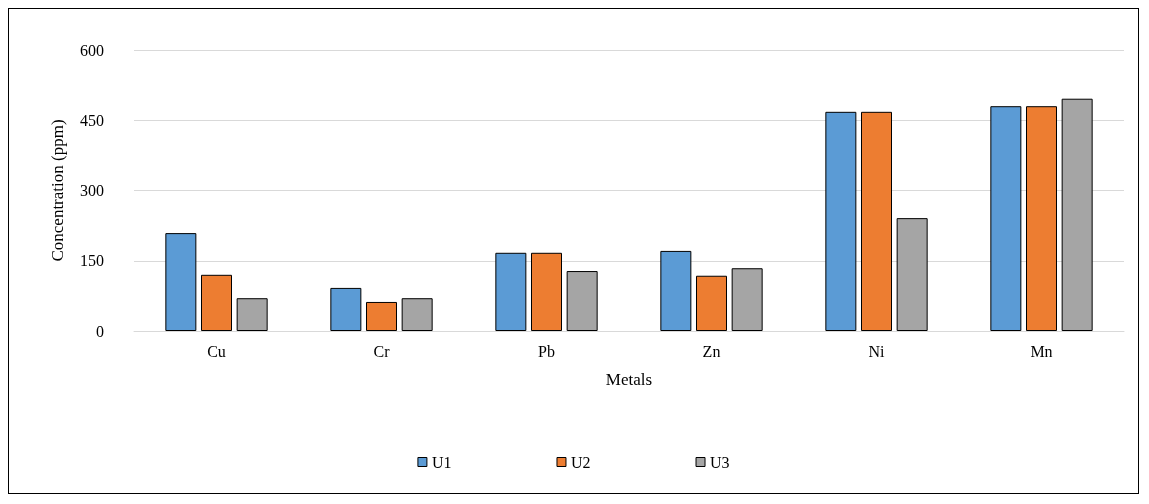 The width and height of the screenshot is (1149, 504). I want to click on y-tick-label: 0, so click(100, 331).